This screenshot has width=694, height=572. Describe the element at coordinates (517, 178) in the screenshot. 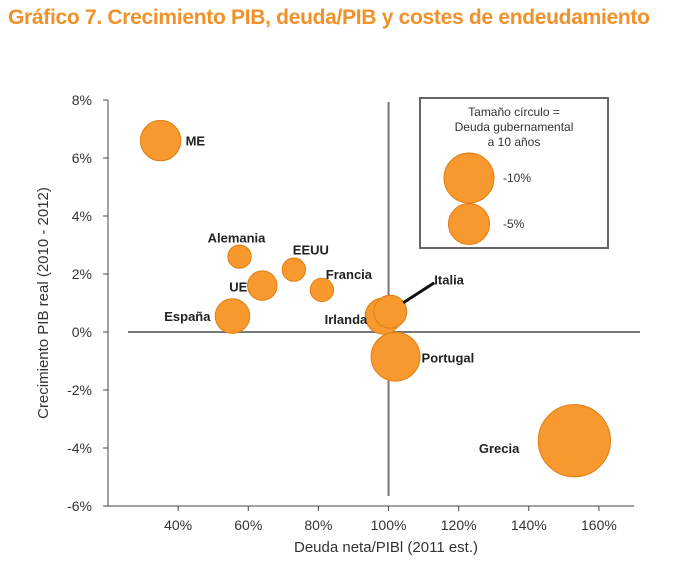

I see `legend-entry-label: -10%` at that location.